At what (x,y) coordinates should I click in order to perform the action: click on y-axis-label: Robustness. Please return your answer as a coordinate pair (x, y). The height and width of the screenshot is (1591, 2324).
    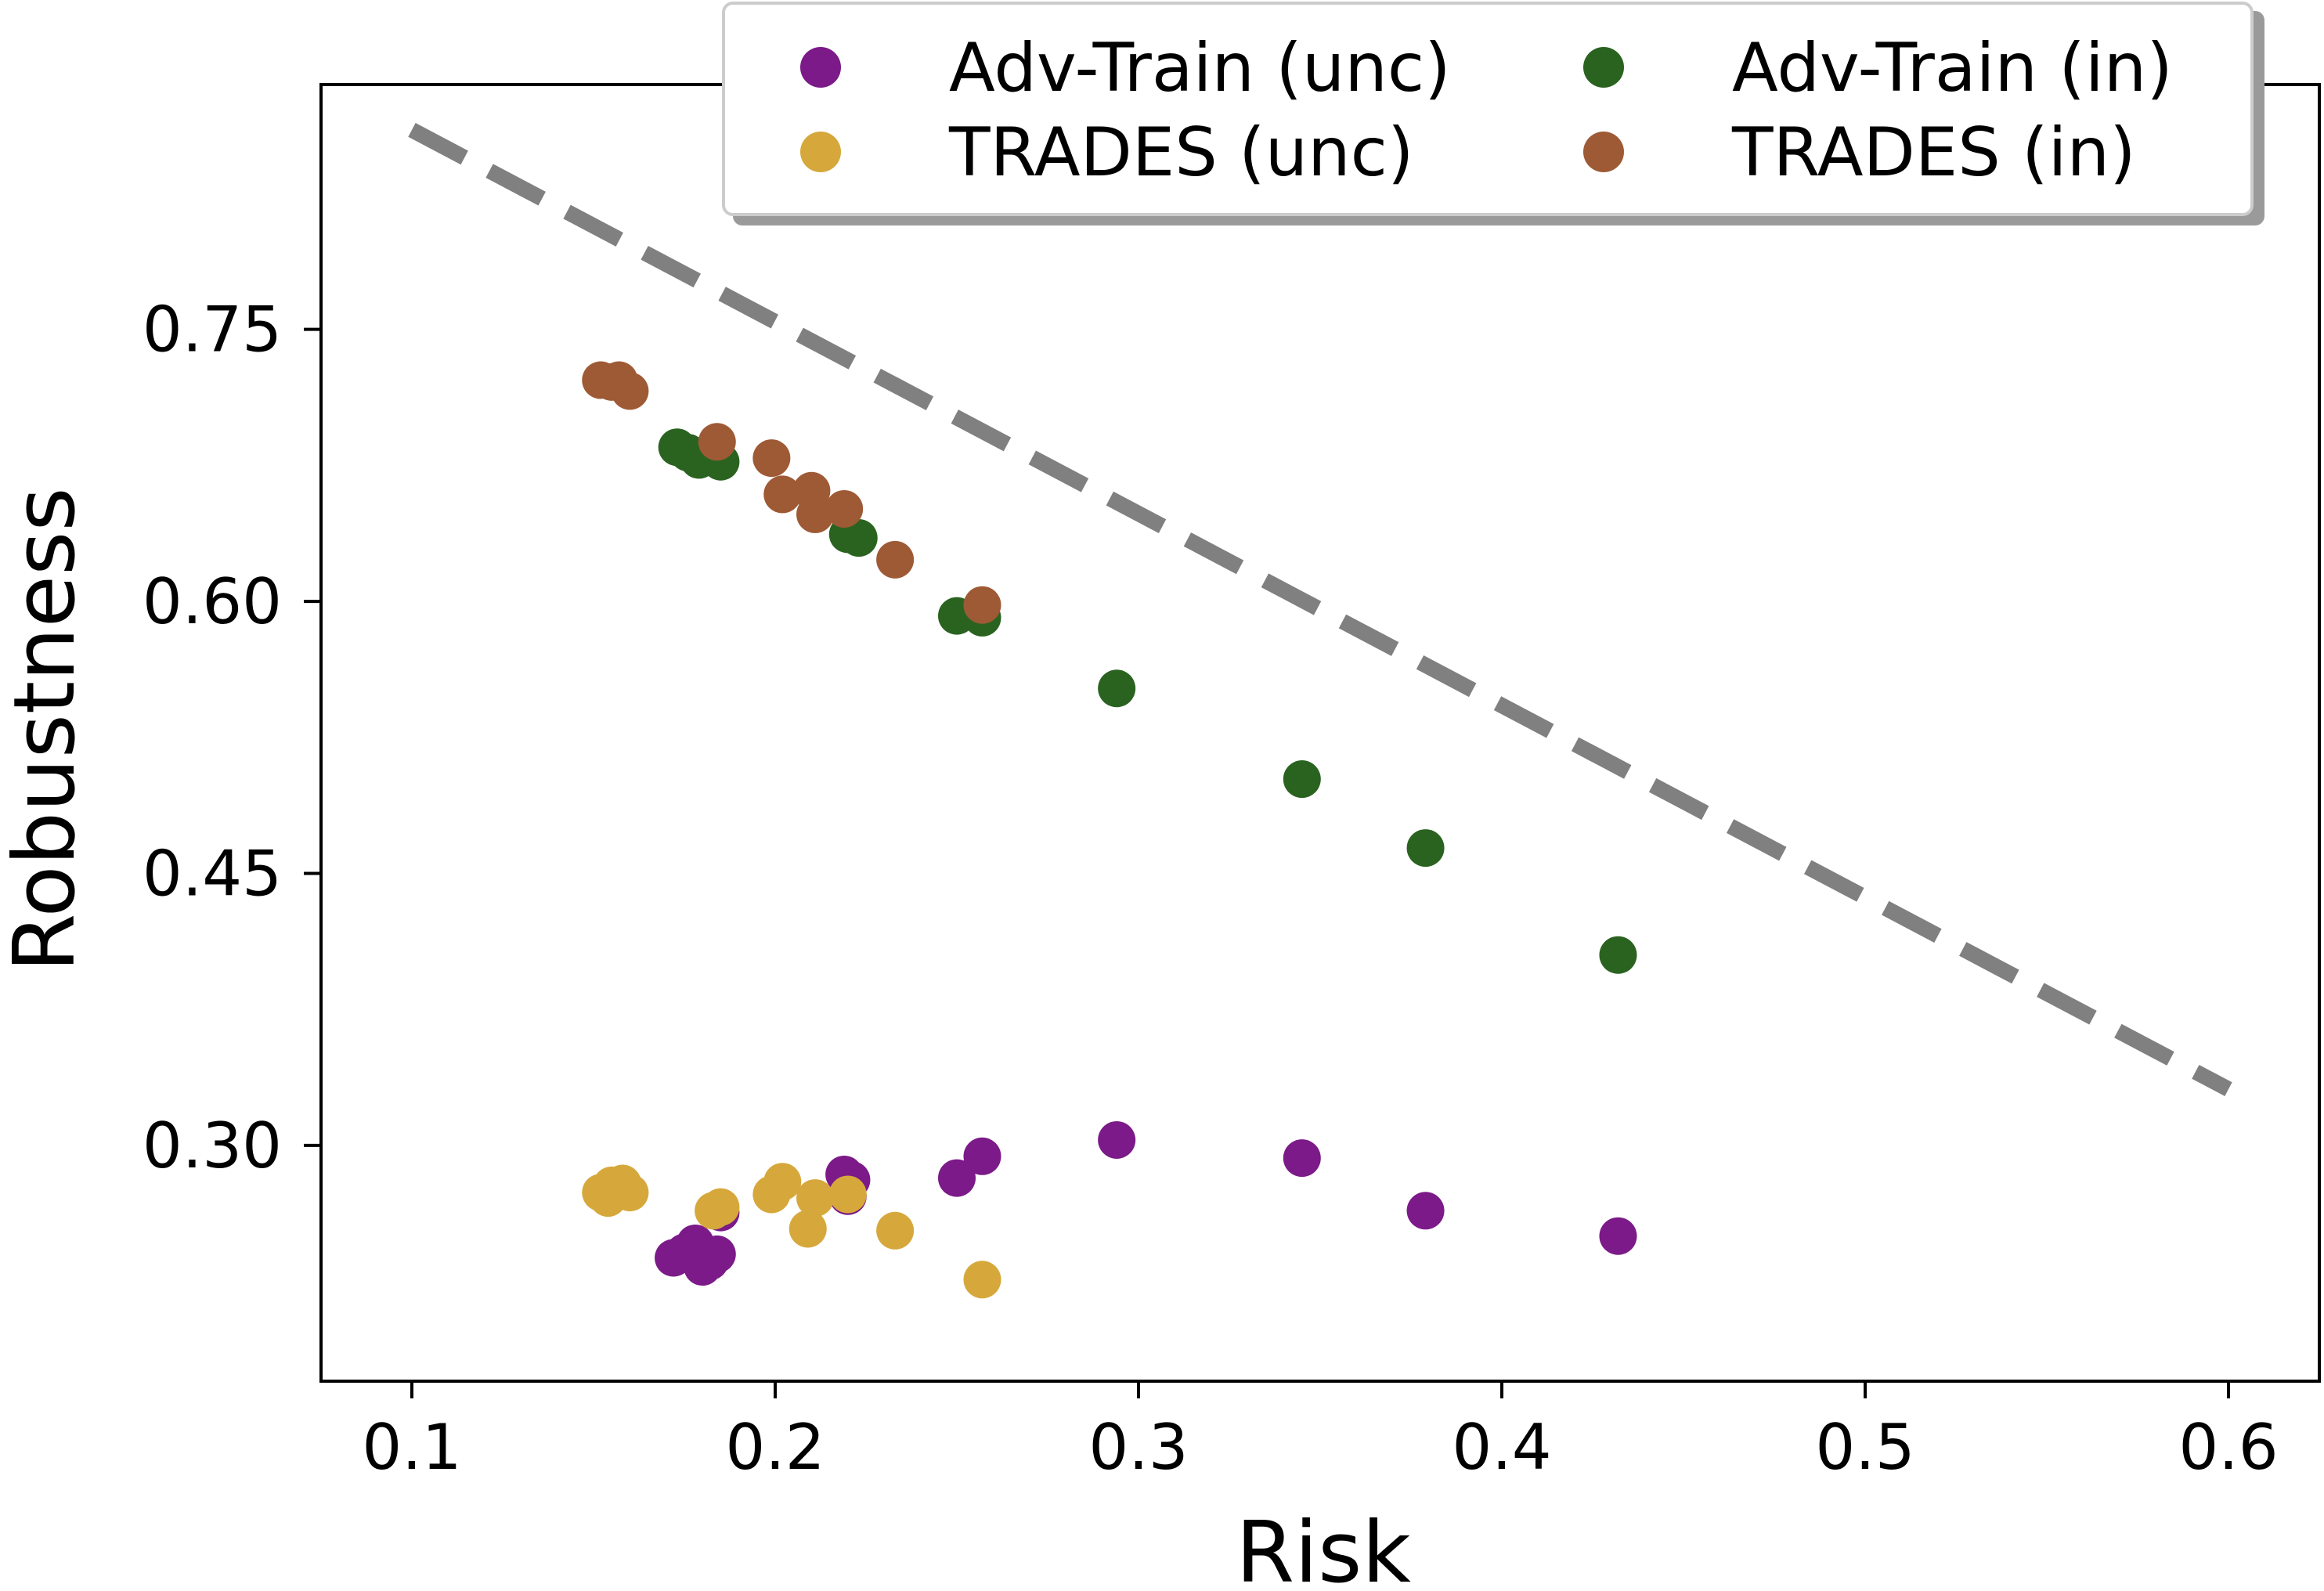
    Looking at the image, I should click on (47, 730).